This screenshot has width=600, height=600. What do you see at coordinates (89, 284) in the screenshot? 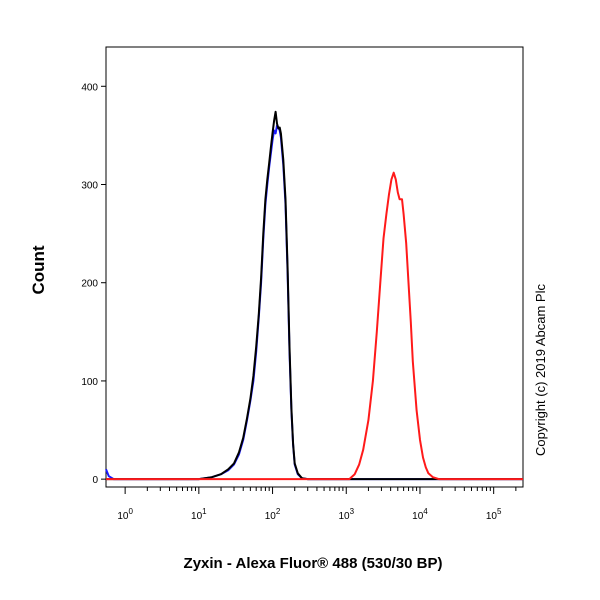
I see `y-tick-label: 200` at bounding box center [89, 284].